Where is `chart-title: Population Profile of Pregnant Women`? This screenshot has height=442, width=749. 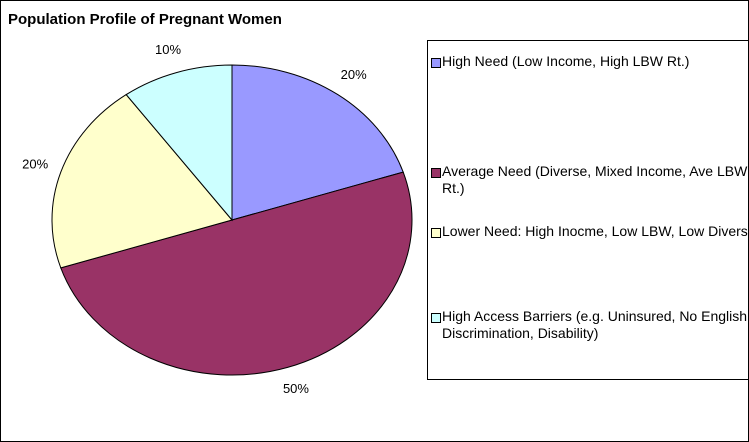
chart-title: Population Profile of Pregnant Women is located at coordinates (145, 19).